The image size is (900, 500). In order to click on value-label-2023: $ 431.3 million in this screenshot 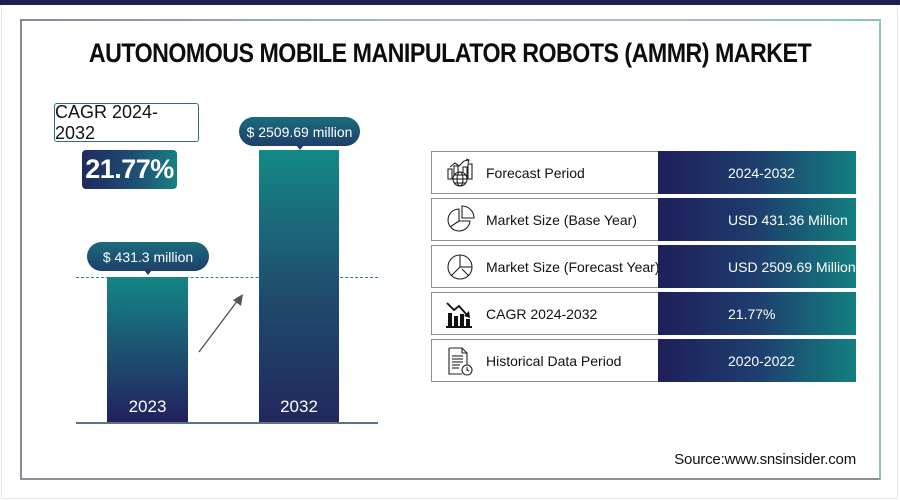, I will do `click(148, 256)`.